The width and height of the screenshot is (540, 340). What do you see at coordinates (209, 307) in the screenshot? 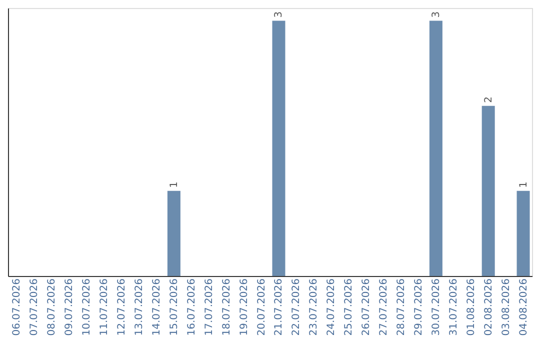
I see `x-tick-label: 17.07.2026` at bounding box center [209, 307].